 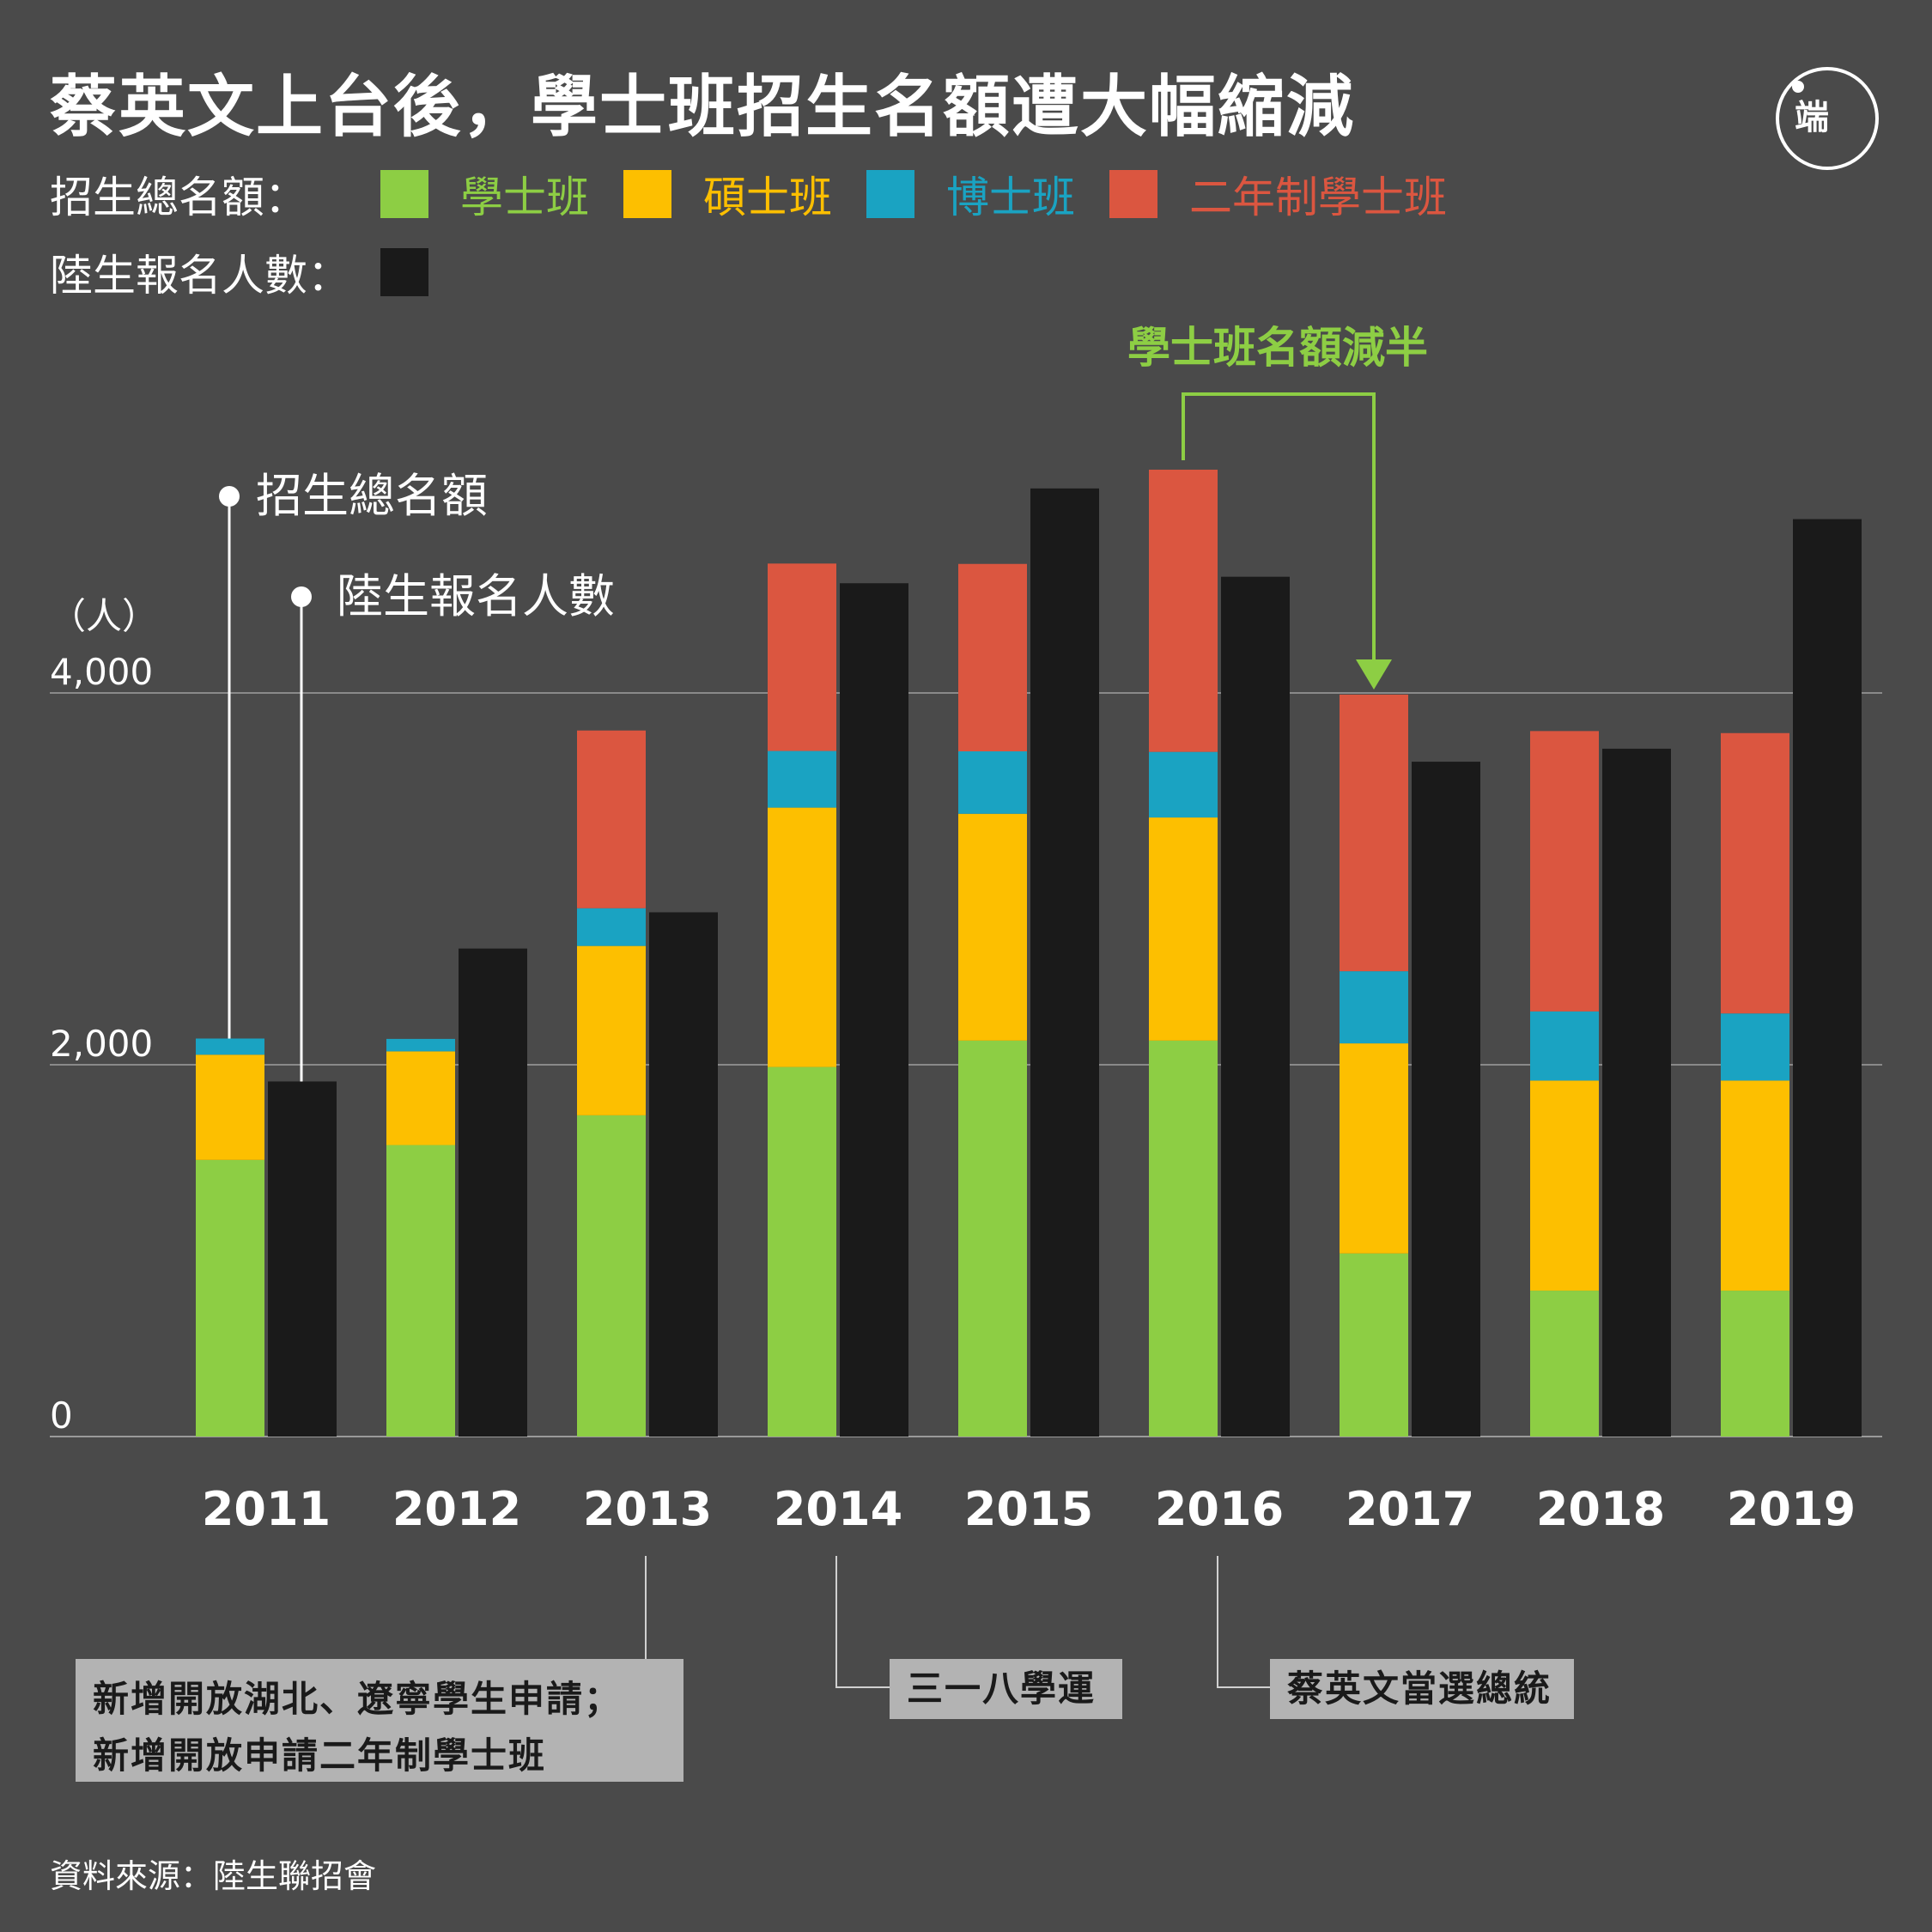 I want to click on x-tick-label-2011: 2011, so click(x=266, y=1509).